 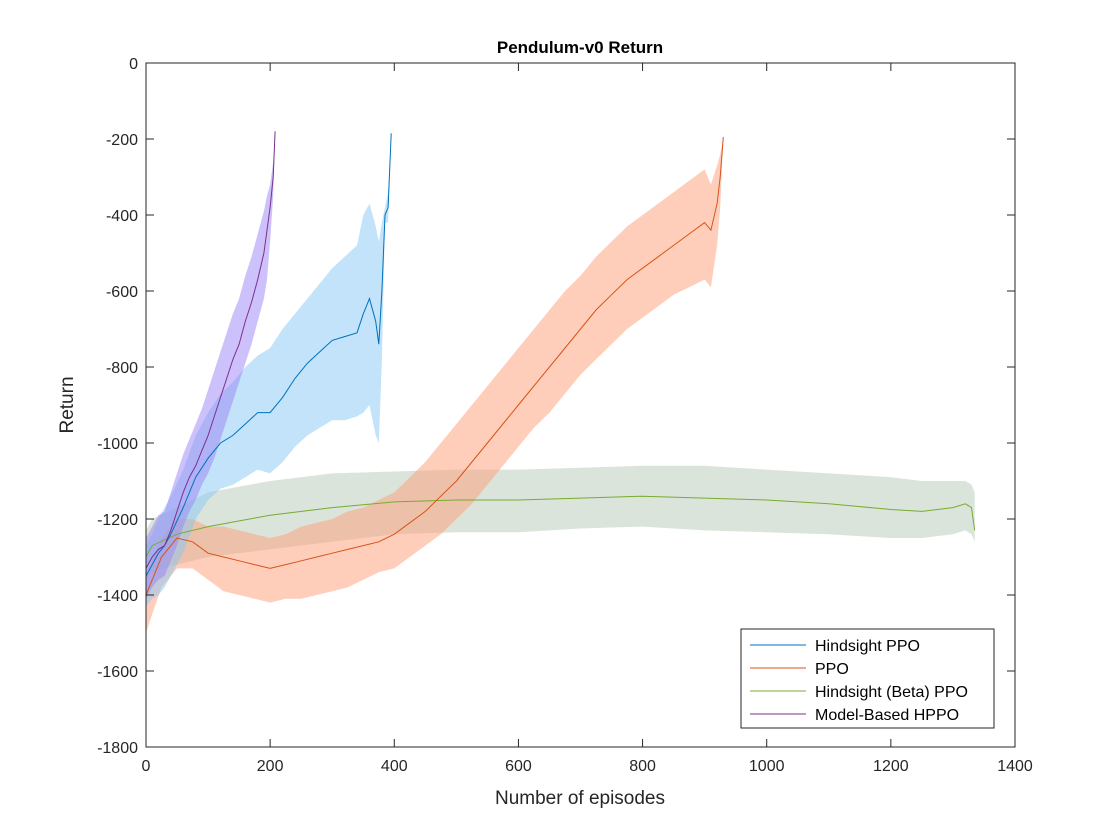 What do you see at coordinates (1015, 766) in the screenshot?
I see `x-tick-label: 1400` at bounding box center [1015, 766].